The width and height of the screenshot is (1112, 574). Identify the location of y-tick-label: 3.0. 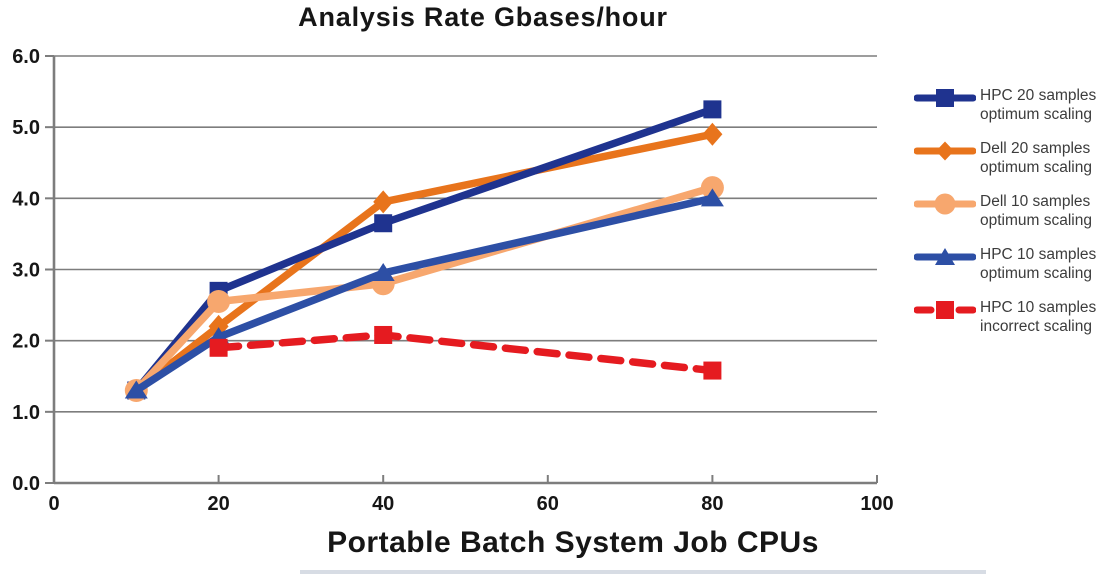
(26, 271).